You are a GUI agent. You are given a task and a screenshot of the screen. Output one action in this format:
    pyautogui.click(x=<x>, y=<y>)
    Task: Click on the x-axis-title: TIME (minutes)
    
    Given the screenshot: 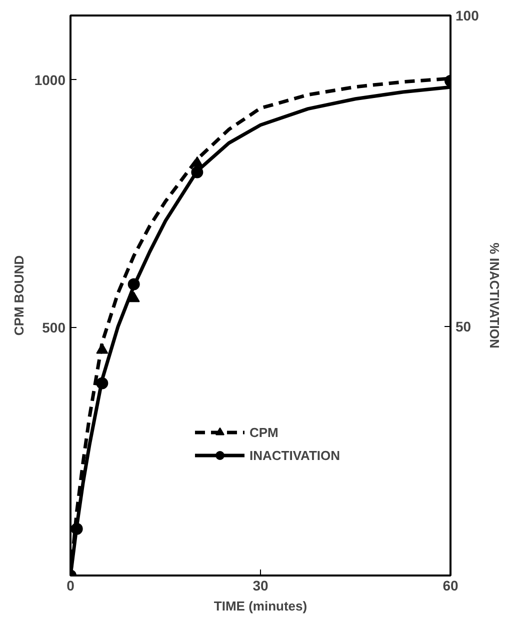 What is the action you would take?
    pyautogui.click(x=261, y=606)
    